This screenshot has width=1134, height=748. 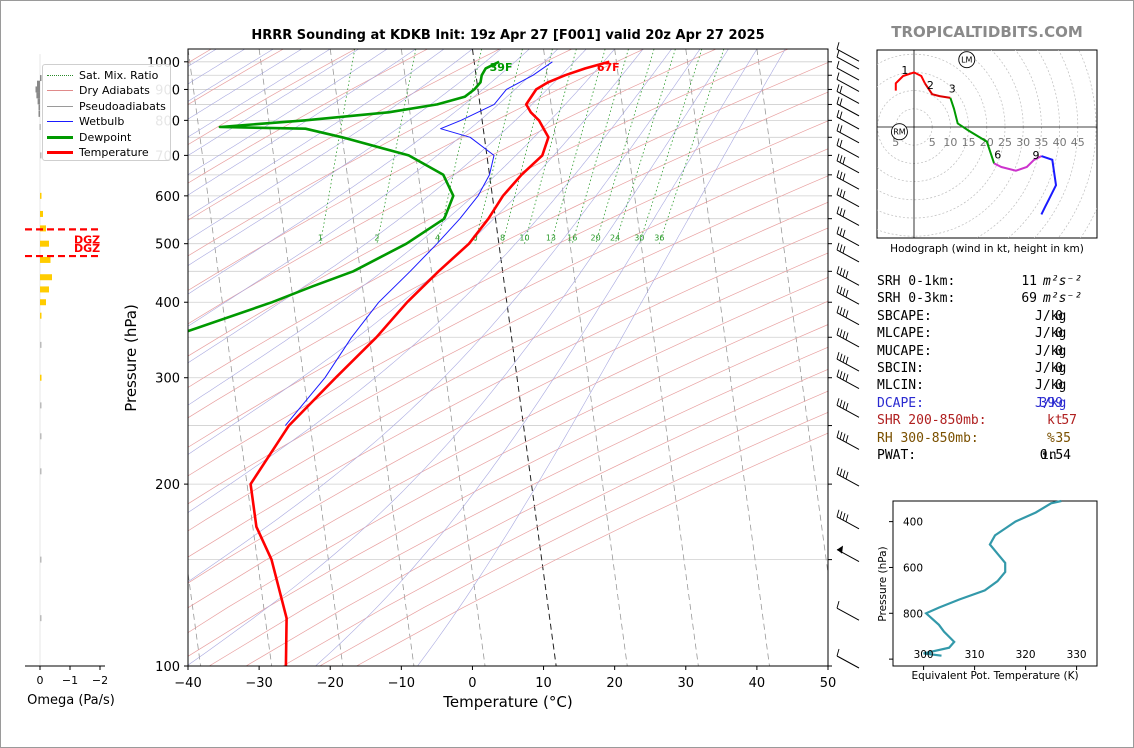 I want to click on index-row: MLCIN: 0 J/kg, so click(x=997, y=385).